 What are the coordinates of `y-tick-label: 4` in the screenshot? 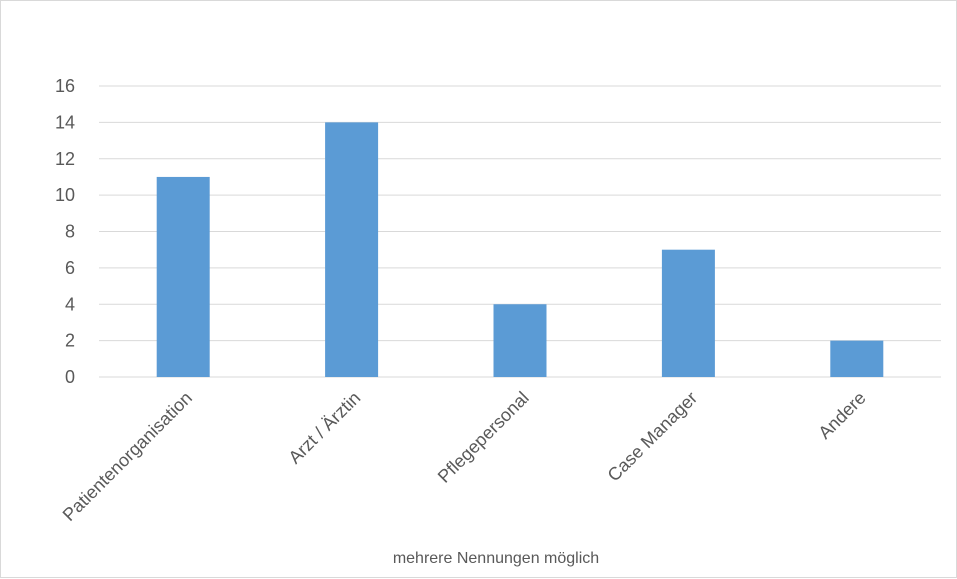 It's located at (70, 304).